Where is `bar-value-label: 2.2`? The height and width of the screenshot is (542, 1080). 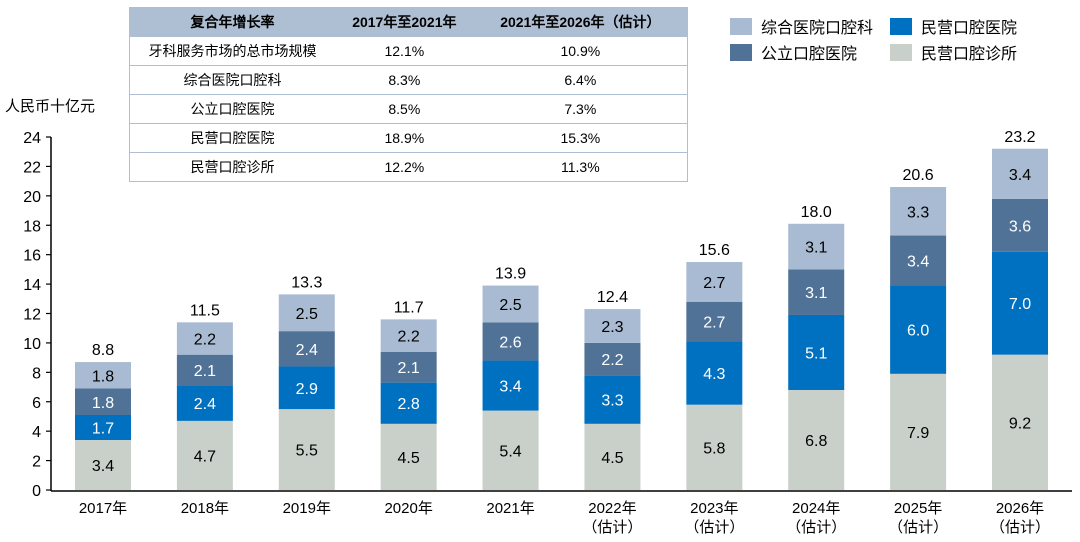 bar-value-label: 2.2 is located at coordinates (409, 337).